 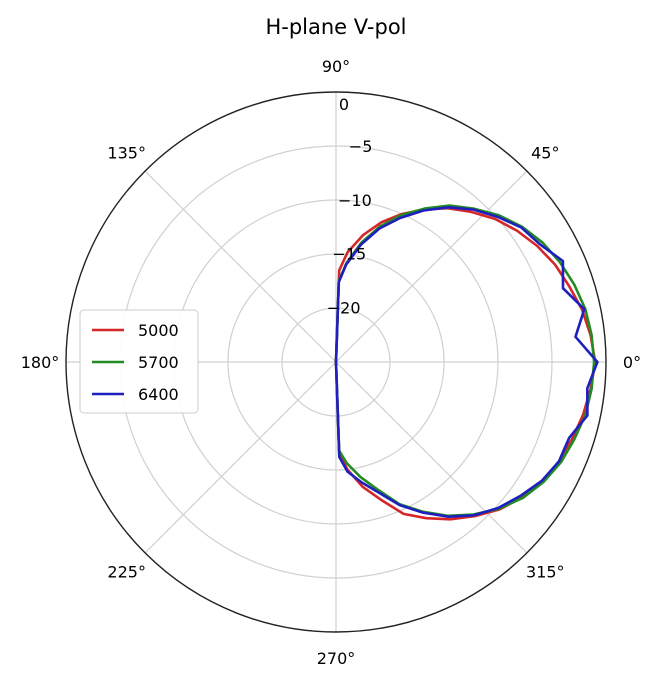 I want to click on legend-label-6400: 6400, so click(x=158, y=394).